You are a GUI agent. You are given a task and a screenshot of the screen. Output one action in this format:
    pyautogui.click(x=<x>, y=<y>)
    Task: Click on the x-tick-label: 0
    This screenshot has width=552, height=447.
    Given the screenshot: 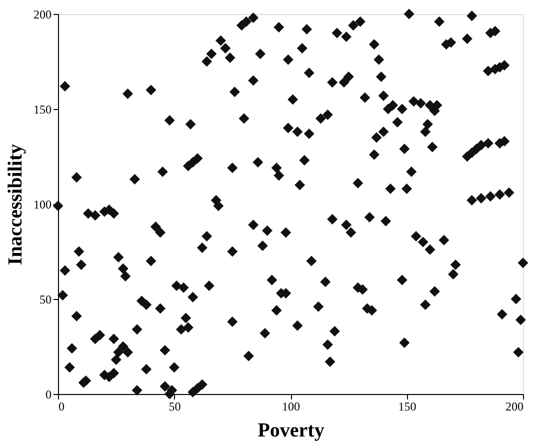 What is the action you would take?
    pyautogui.click(x=61, y=407)
    